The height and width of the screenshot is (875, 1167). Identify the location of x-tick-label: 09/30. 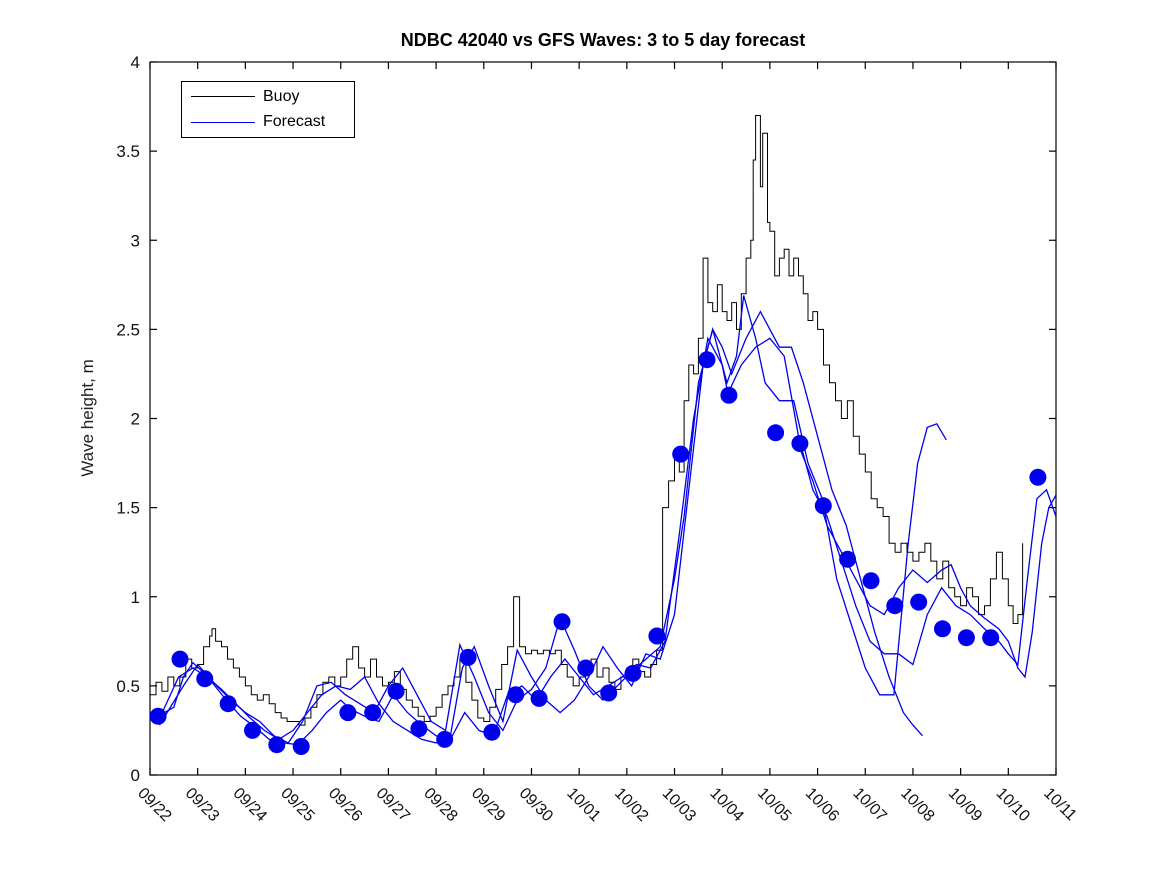
(536, 805).